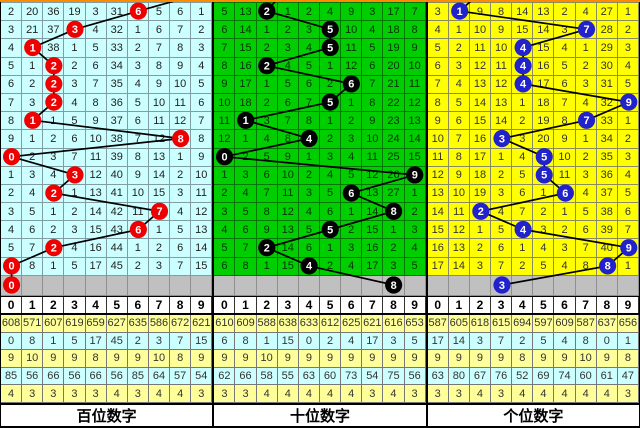 The image size is (640, 428). What do you see at coordinates (107, 324) in the screenshot?
I see `stat-row-0: 608 571 607 619 659 627 635 586 672 621` at bounding box center [107, 324].